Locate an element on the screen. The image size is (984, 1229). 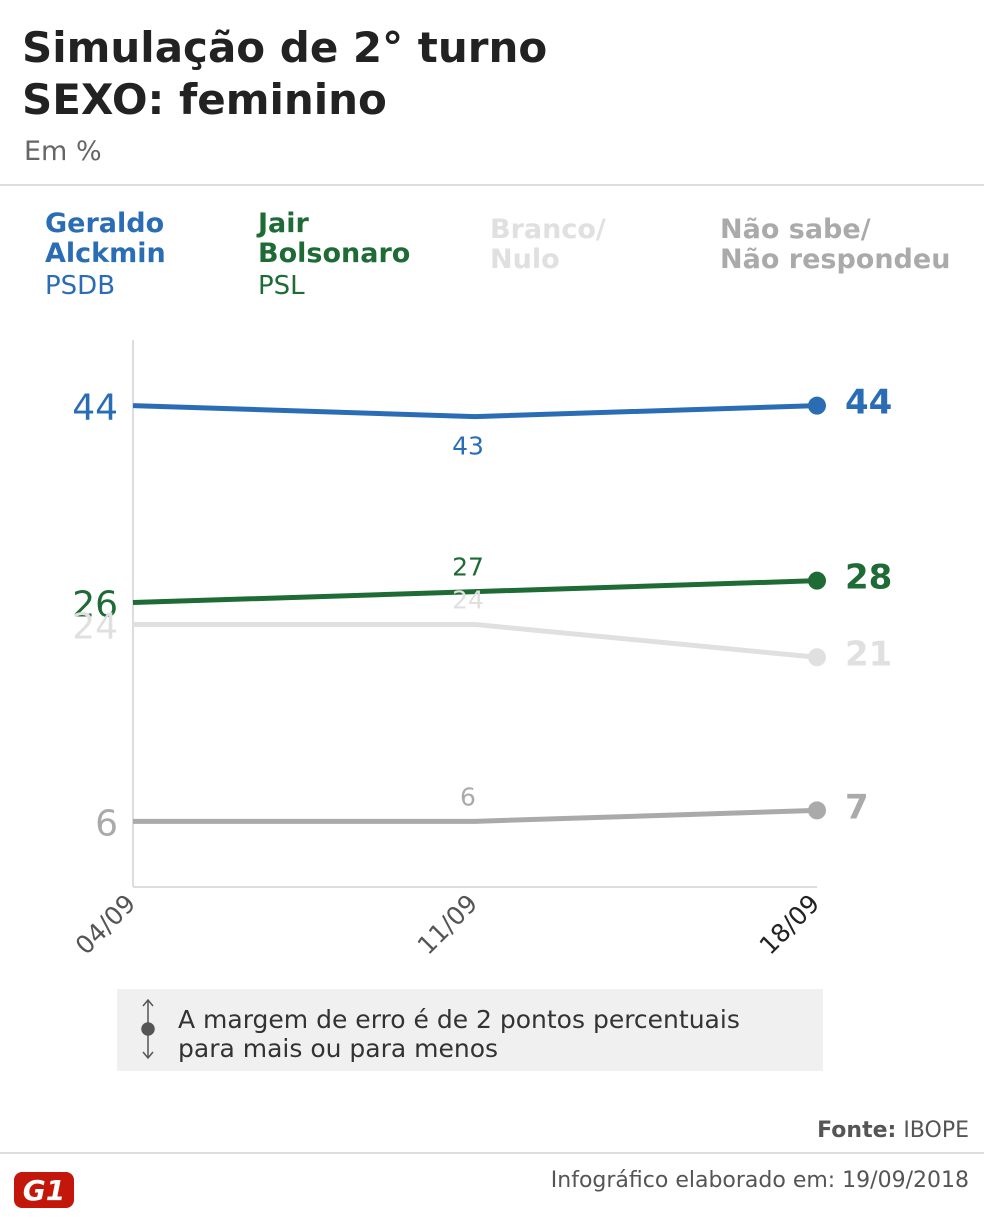
legend-label: Não sabe/Não respondeu is located at coordinates (835, 244).